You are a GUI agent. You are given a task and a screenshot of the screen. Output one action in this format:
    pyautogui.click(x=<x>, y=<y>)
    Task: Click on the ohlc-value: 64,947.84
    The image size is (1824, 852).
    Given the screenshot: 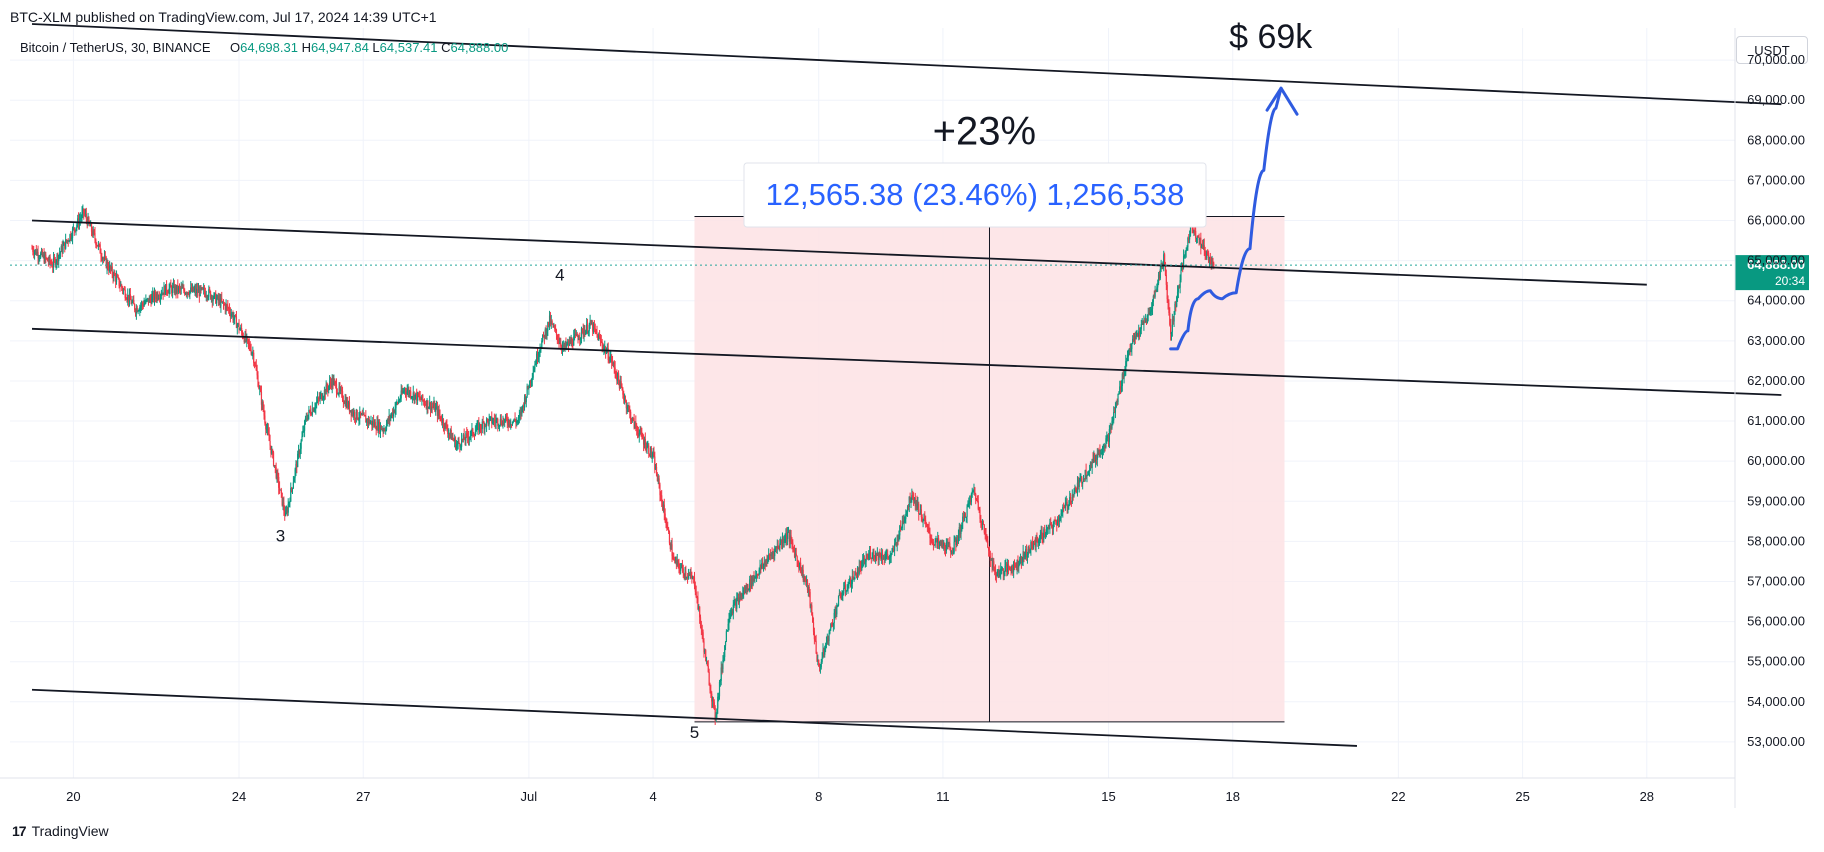 What is the action you would take?
    pyautogui.click(x=341, y=47)
    